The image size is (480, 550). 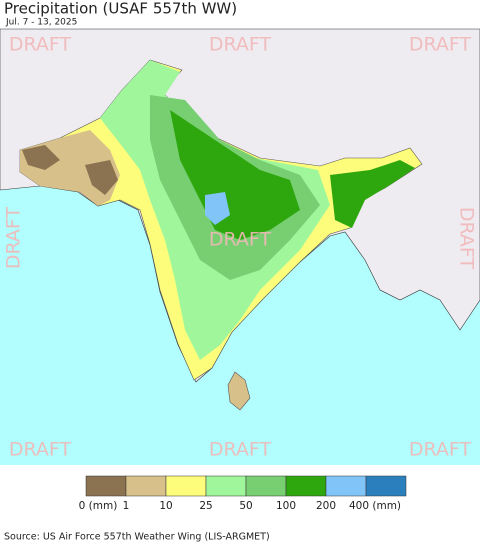 I want to click on region-driest, so click(x=70, y=170).